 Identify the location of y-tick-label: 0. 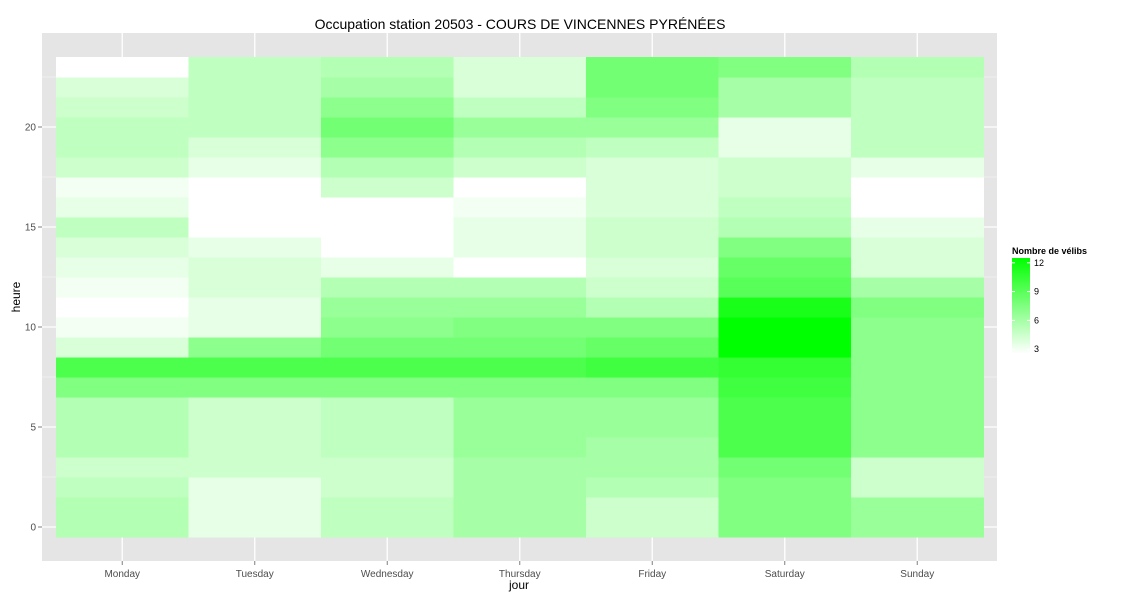
(33, 528).